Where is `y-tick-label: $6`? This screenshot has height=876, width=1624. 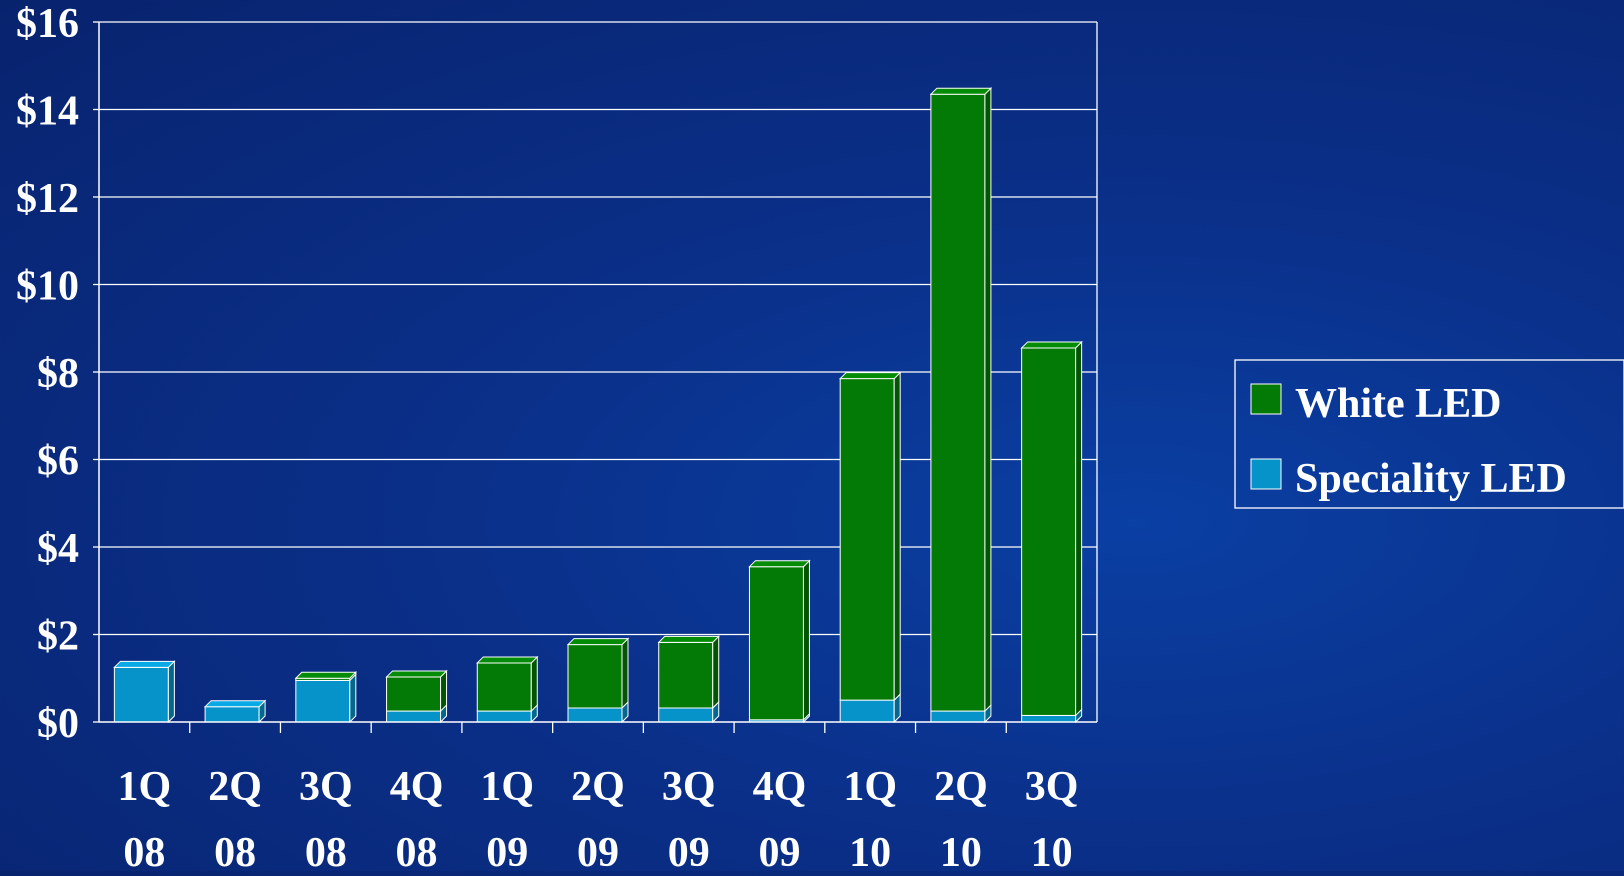
y-tick-label: $6 is located at coordinates (58, 462).